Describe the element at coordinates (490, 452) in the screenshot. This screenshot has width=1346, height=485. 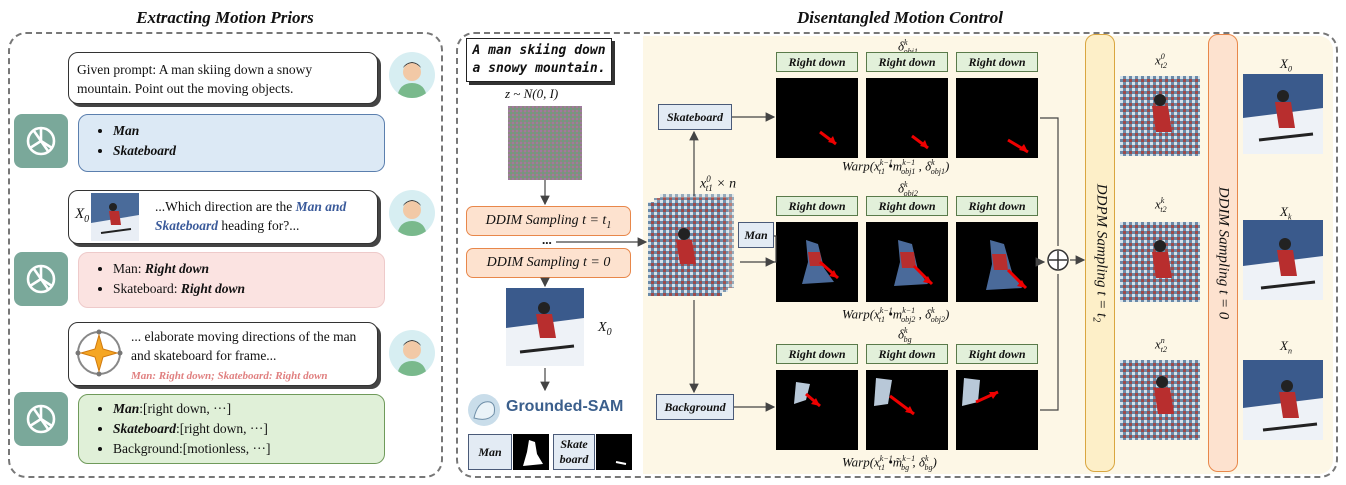
I see `mask-label-man: Man` at that location.